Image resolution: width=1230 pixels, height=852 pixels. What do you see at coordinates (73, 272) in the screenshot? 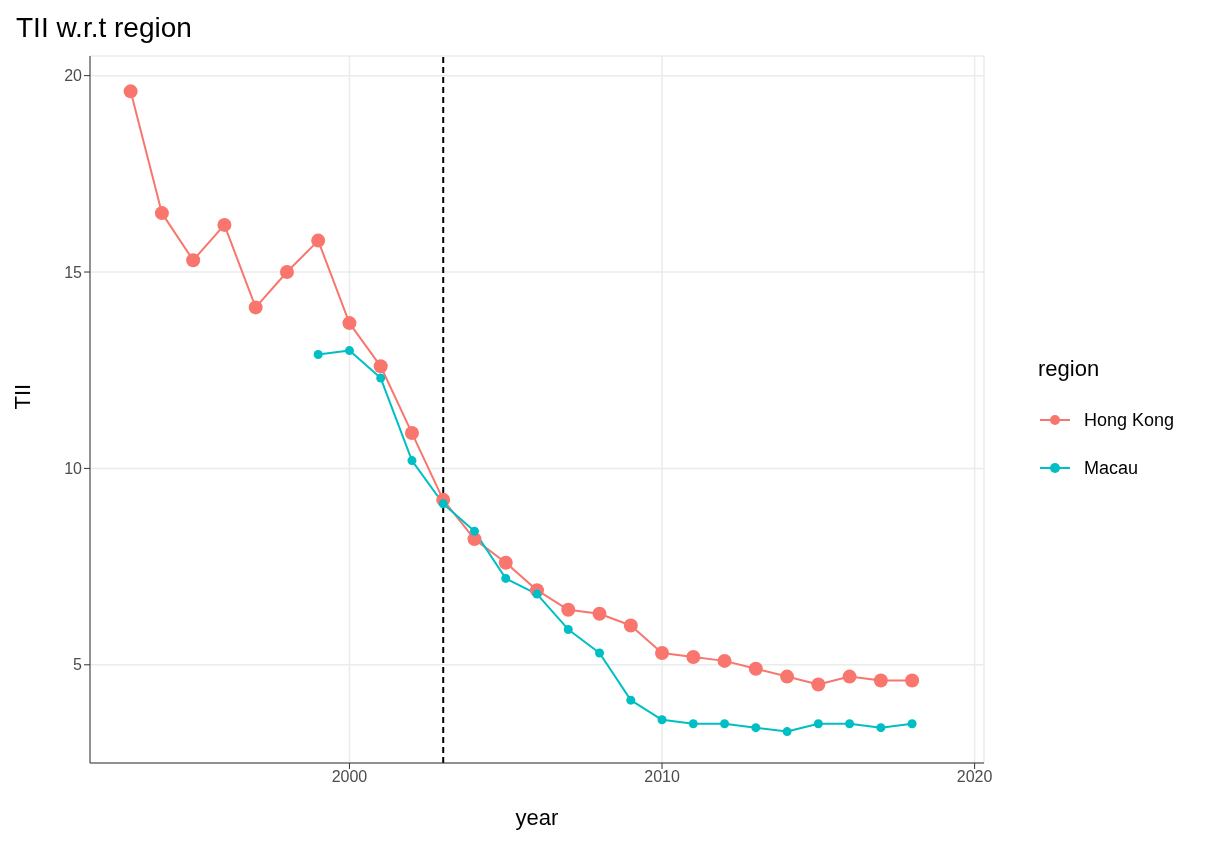
I see `y-tick-label: 15` at bounding box center [73, 272].